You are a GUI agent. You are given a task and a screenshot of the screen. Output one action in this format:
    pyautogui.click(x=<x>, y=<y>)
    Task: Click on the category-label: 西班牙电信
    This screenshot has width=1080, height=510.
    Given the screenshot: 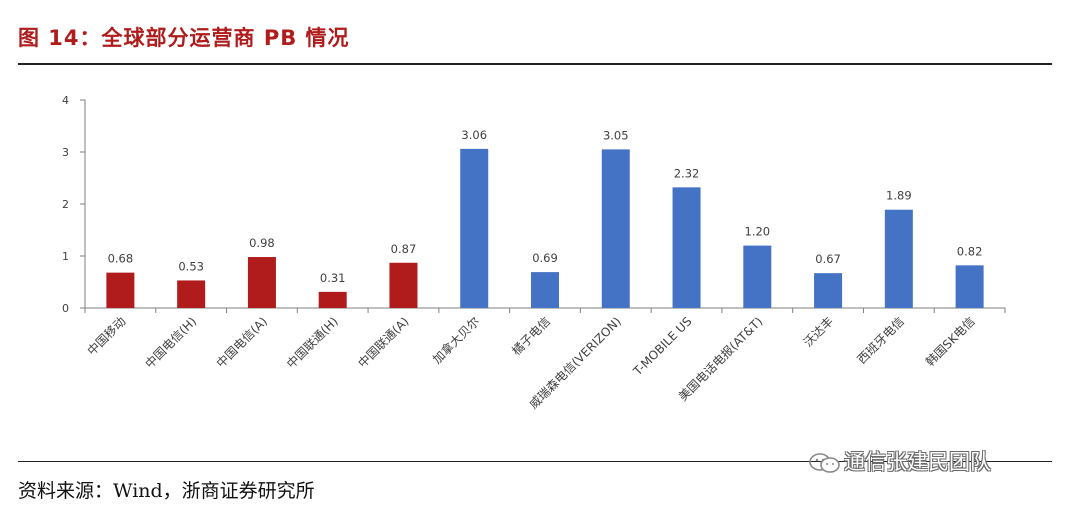 What is the action you would take?
    pyautogui.click(x=881, y=340)
    